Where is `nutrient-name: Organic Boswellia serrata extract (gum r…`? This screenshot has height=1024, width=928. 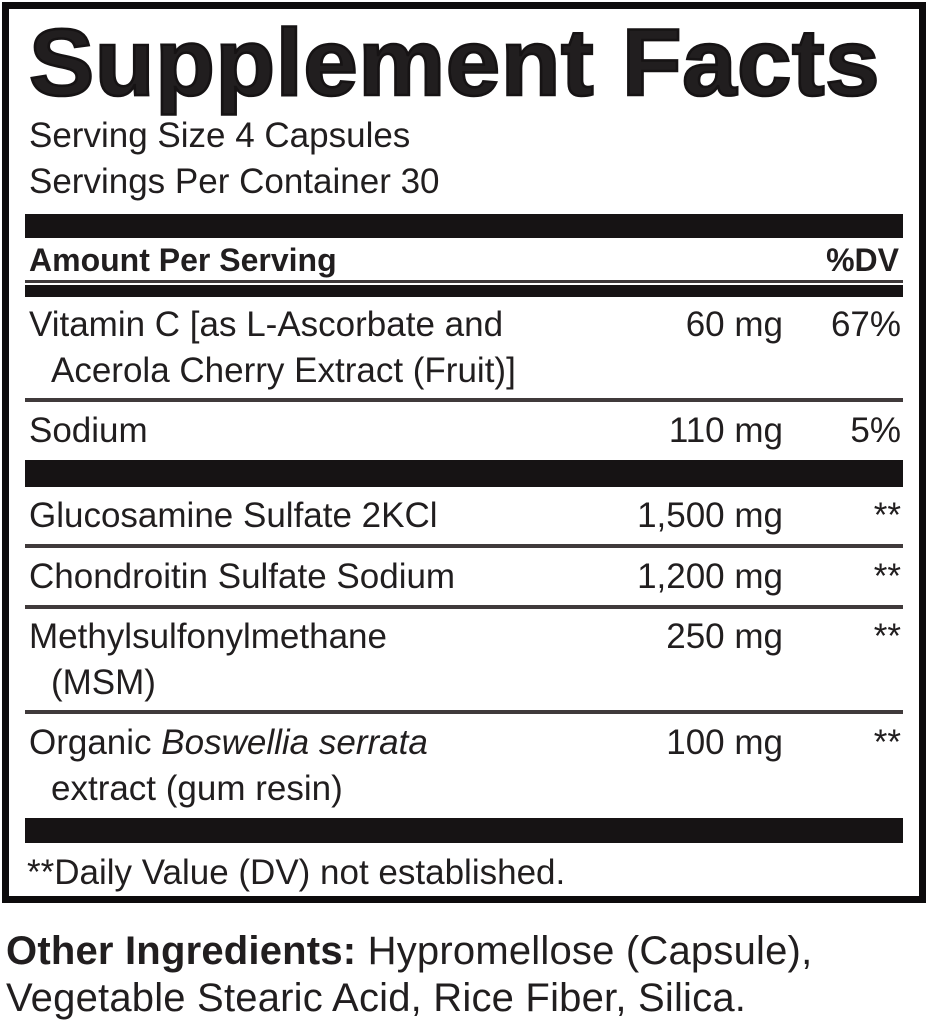 nutrient-name: Organic Boswellia serrata extract (gum r… is located at coordinates (316, 766).